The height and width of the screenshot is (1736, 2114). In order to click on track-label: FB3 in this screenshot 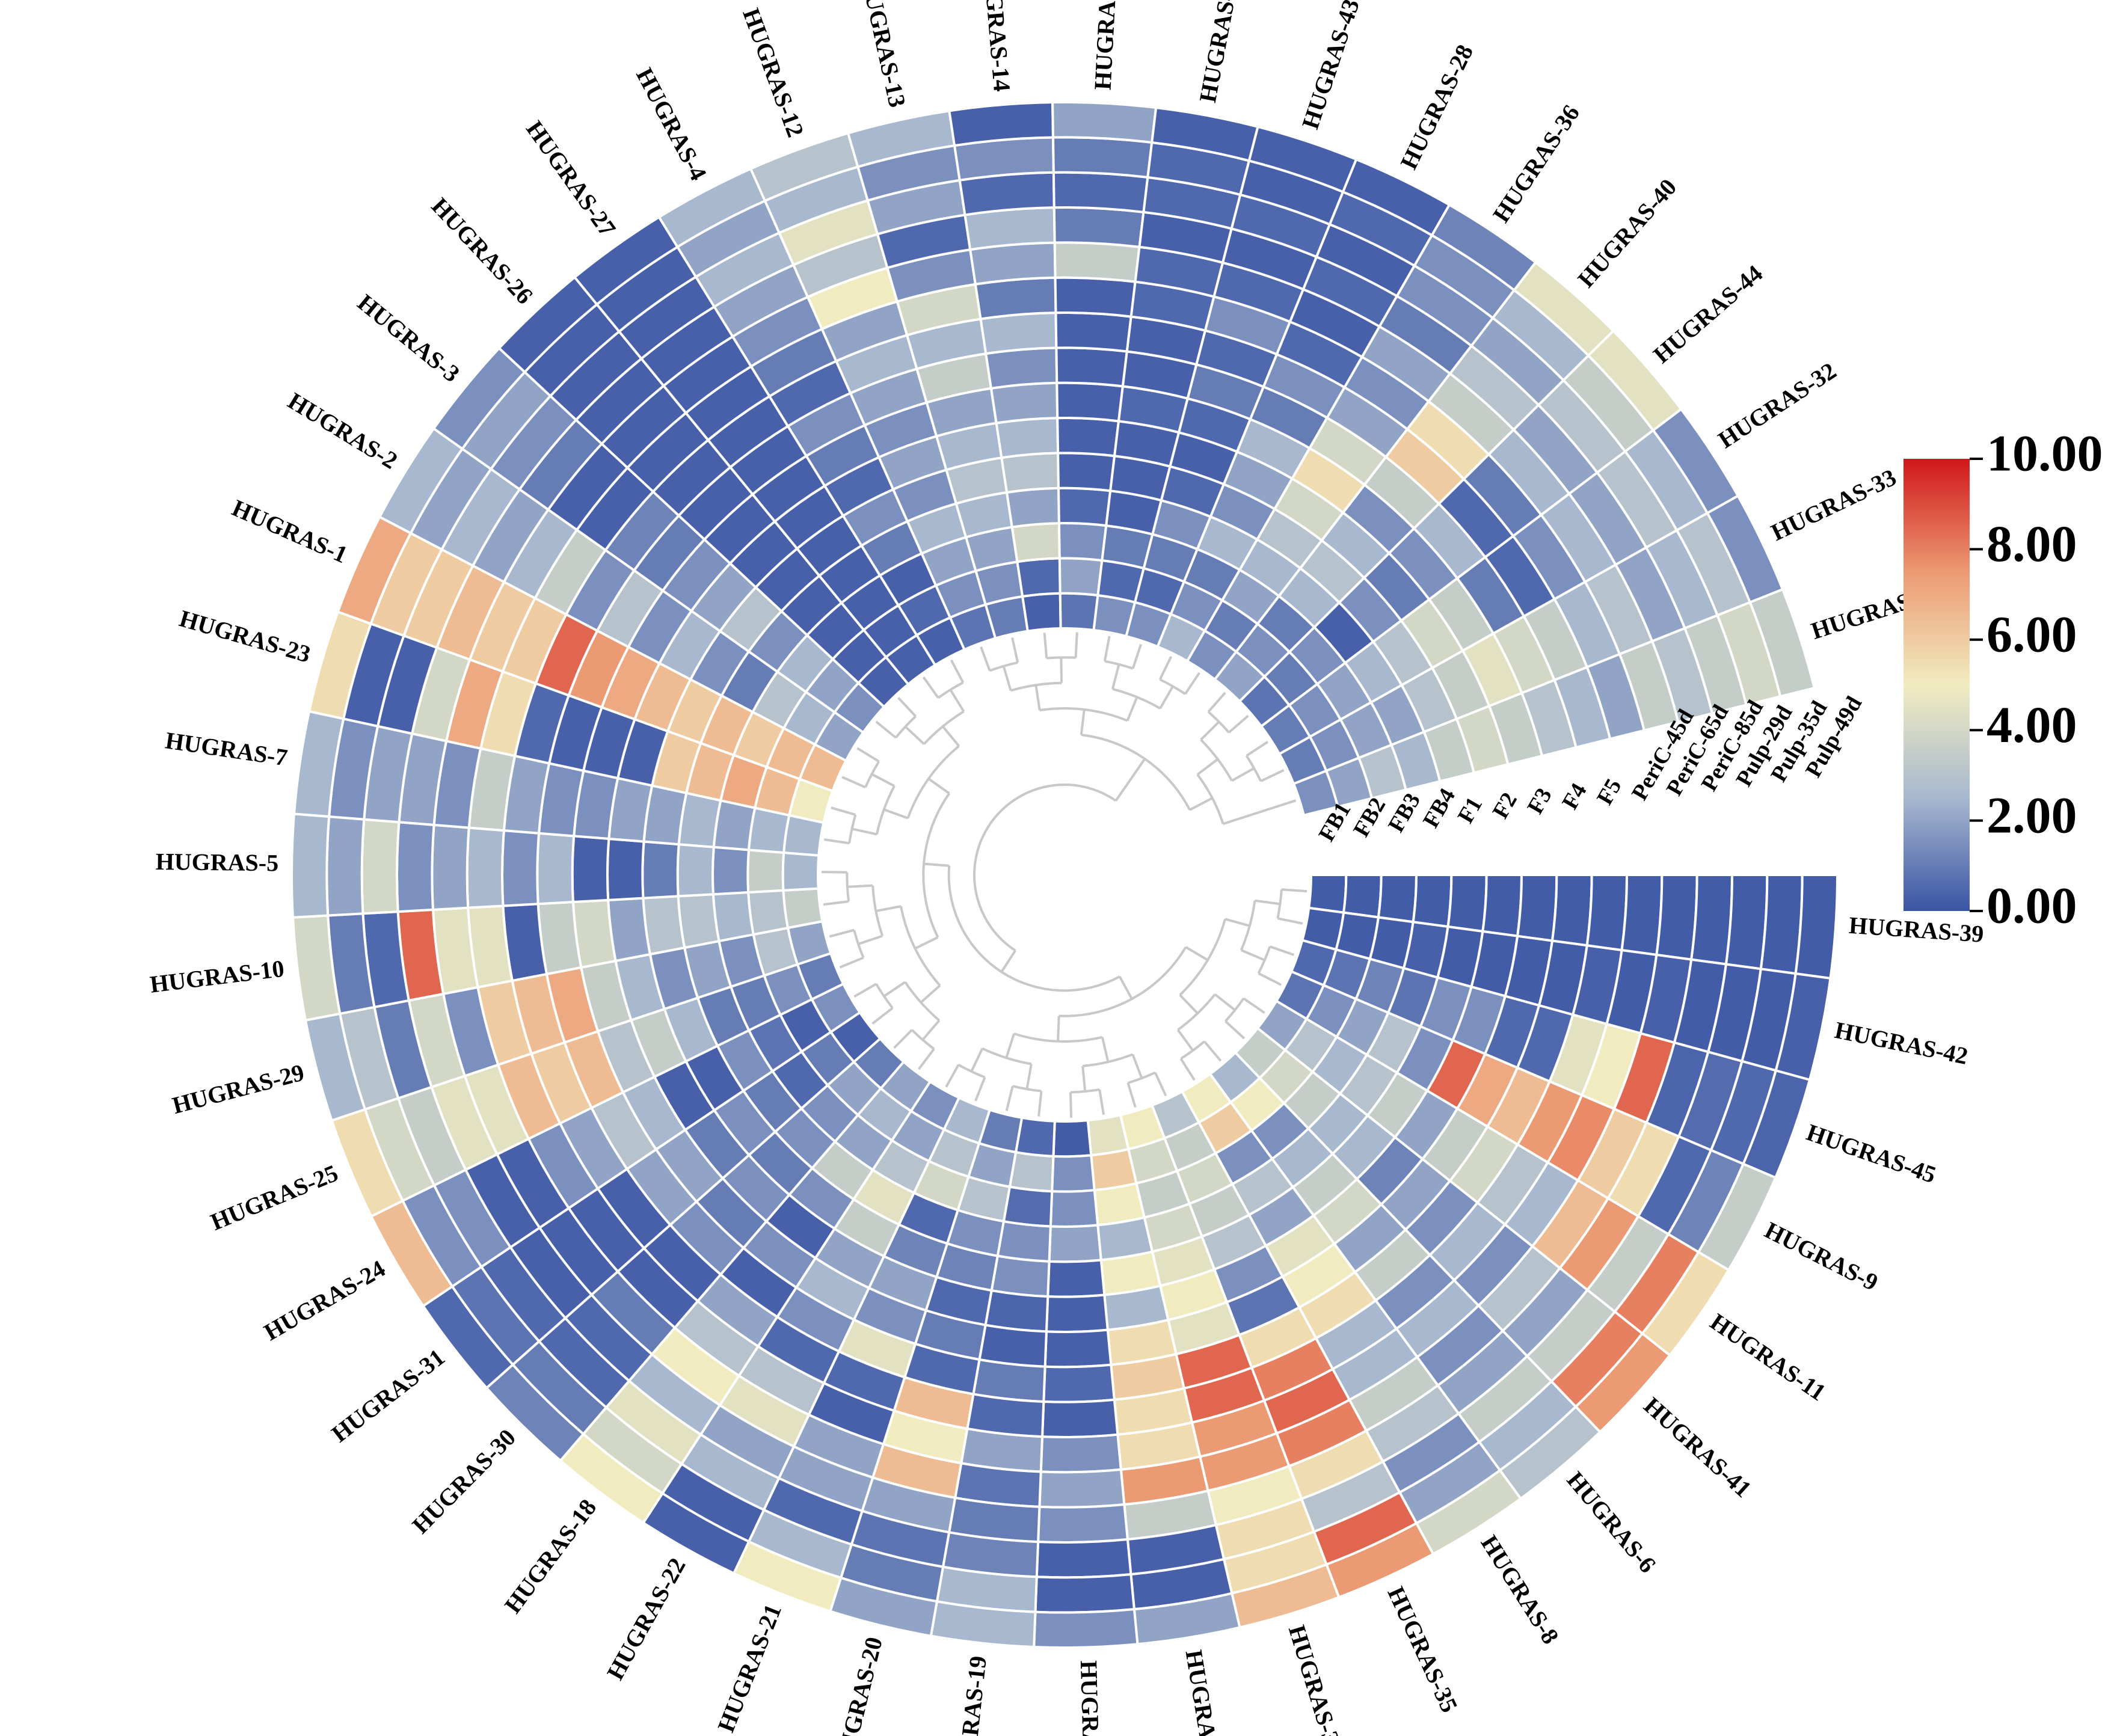, I will do `click(1404, 813)`.